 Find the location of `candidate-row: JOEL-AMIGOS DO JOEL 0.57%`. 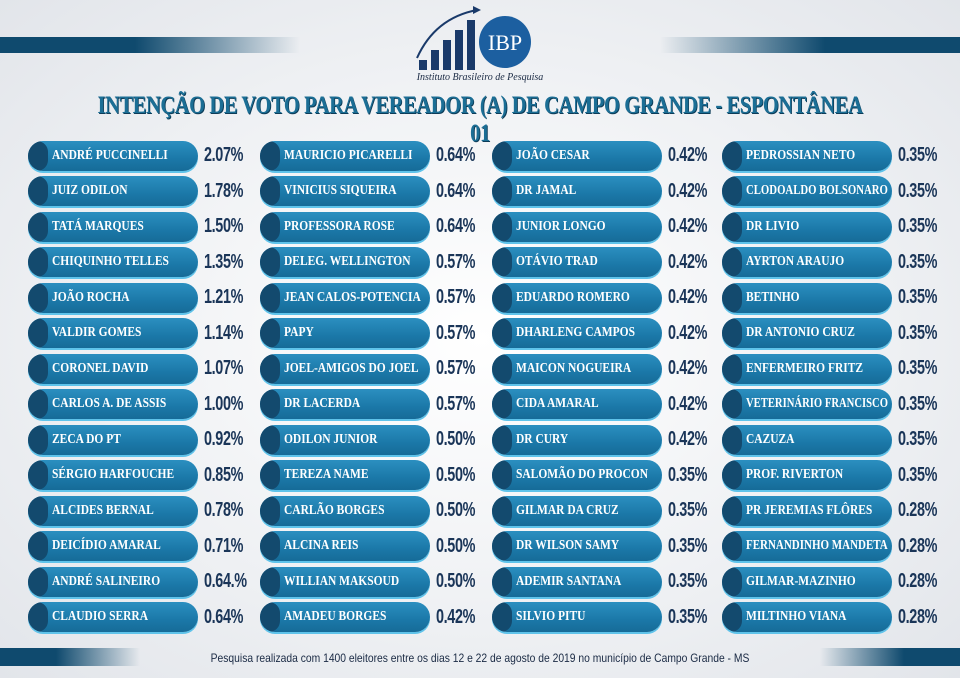

candidate-row: JOEL-AMIGOS DO JOEL 0.57% is located at coordinates (375, 369).